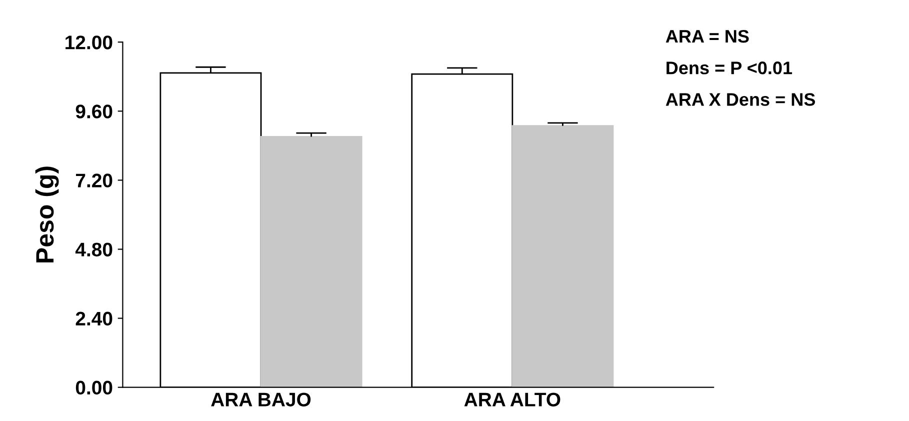  I want to click on annotation: ARA X Dens = NS, so click(741, 99).